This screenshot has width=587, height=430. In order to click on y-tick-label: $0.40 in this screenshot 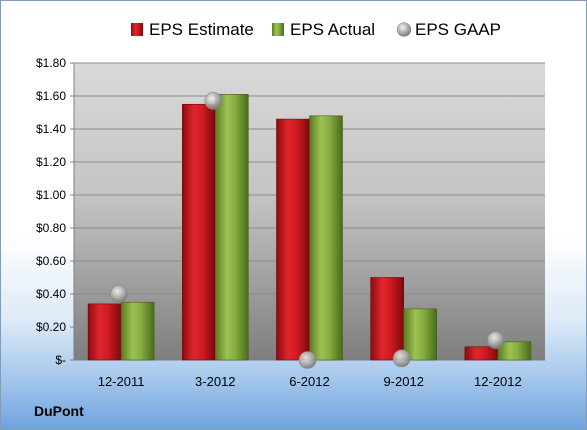, I will do `click(51, 294)`.